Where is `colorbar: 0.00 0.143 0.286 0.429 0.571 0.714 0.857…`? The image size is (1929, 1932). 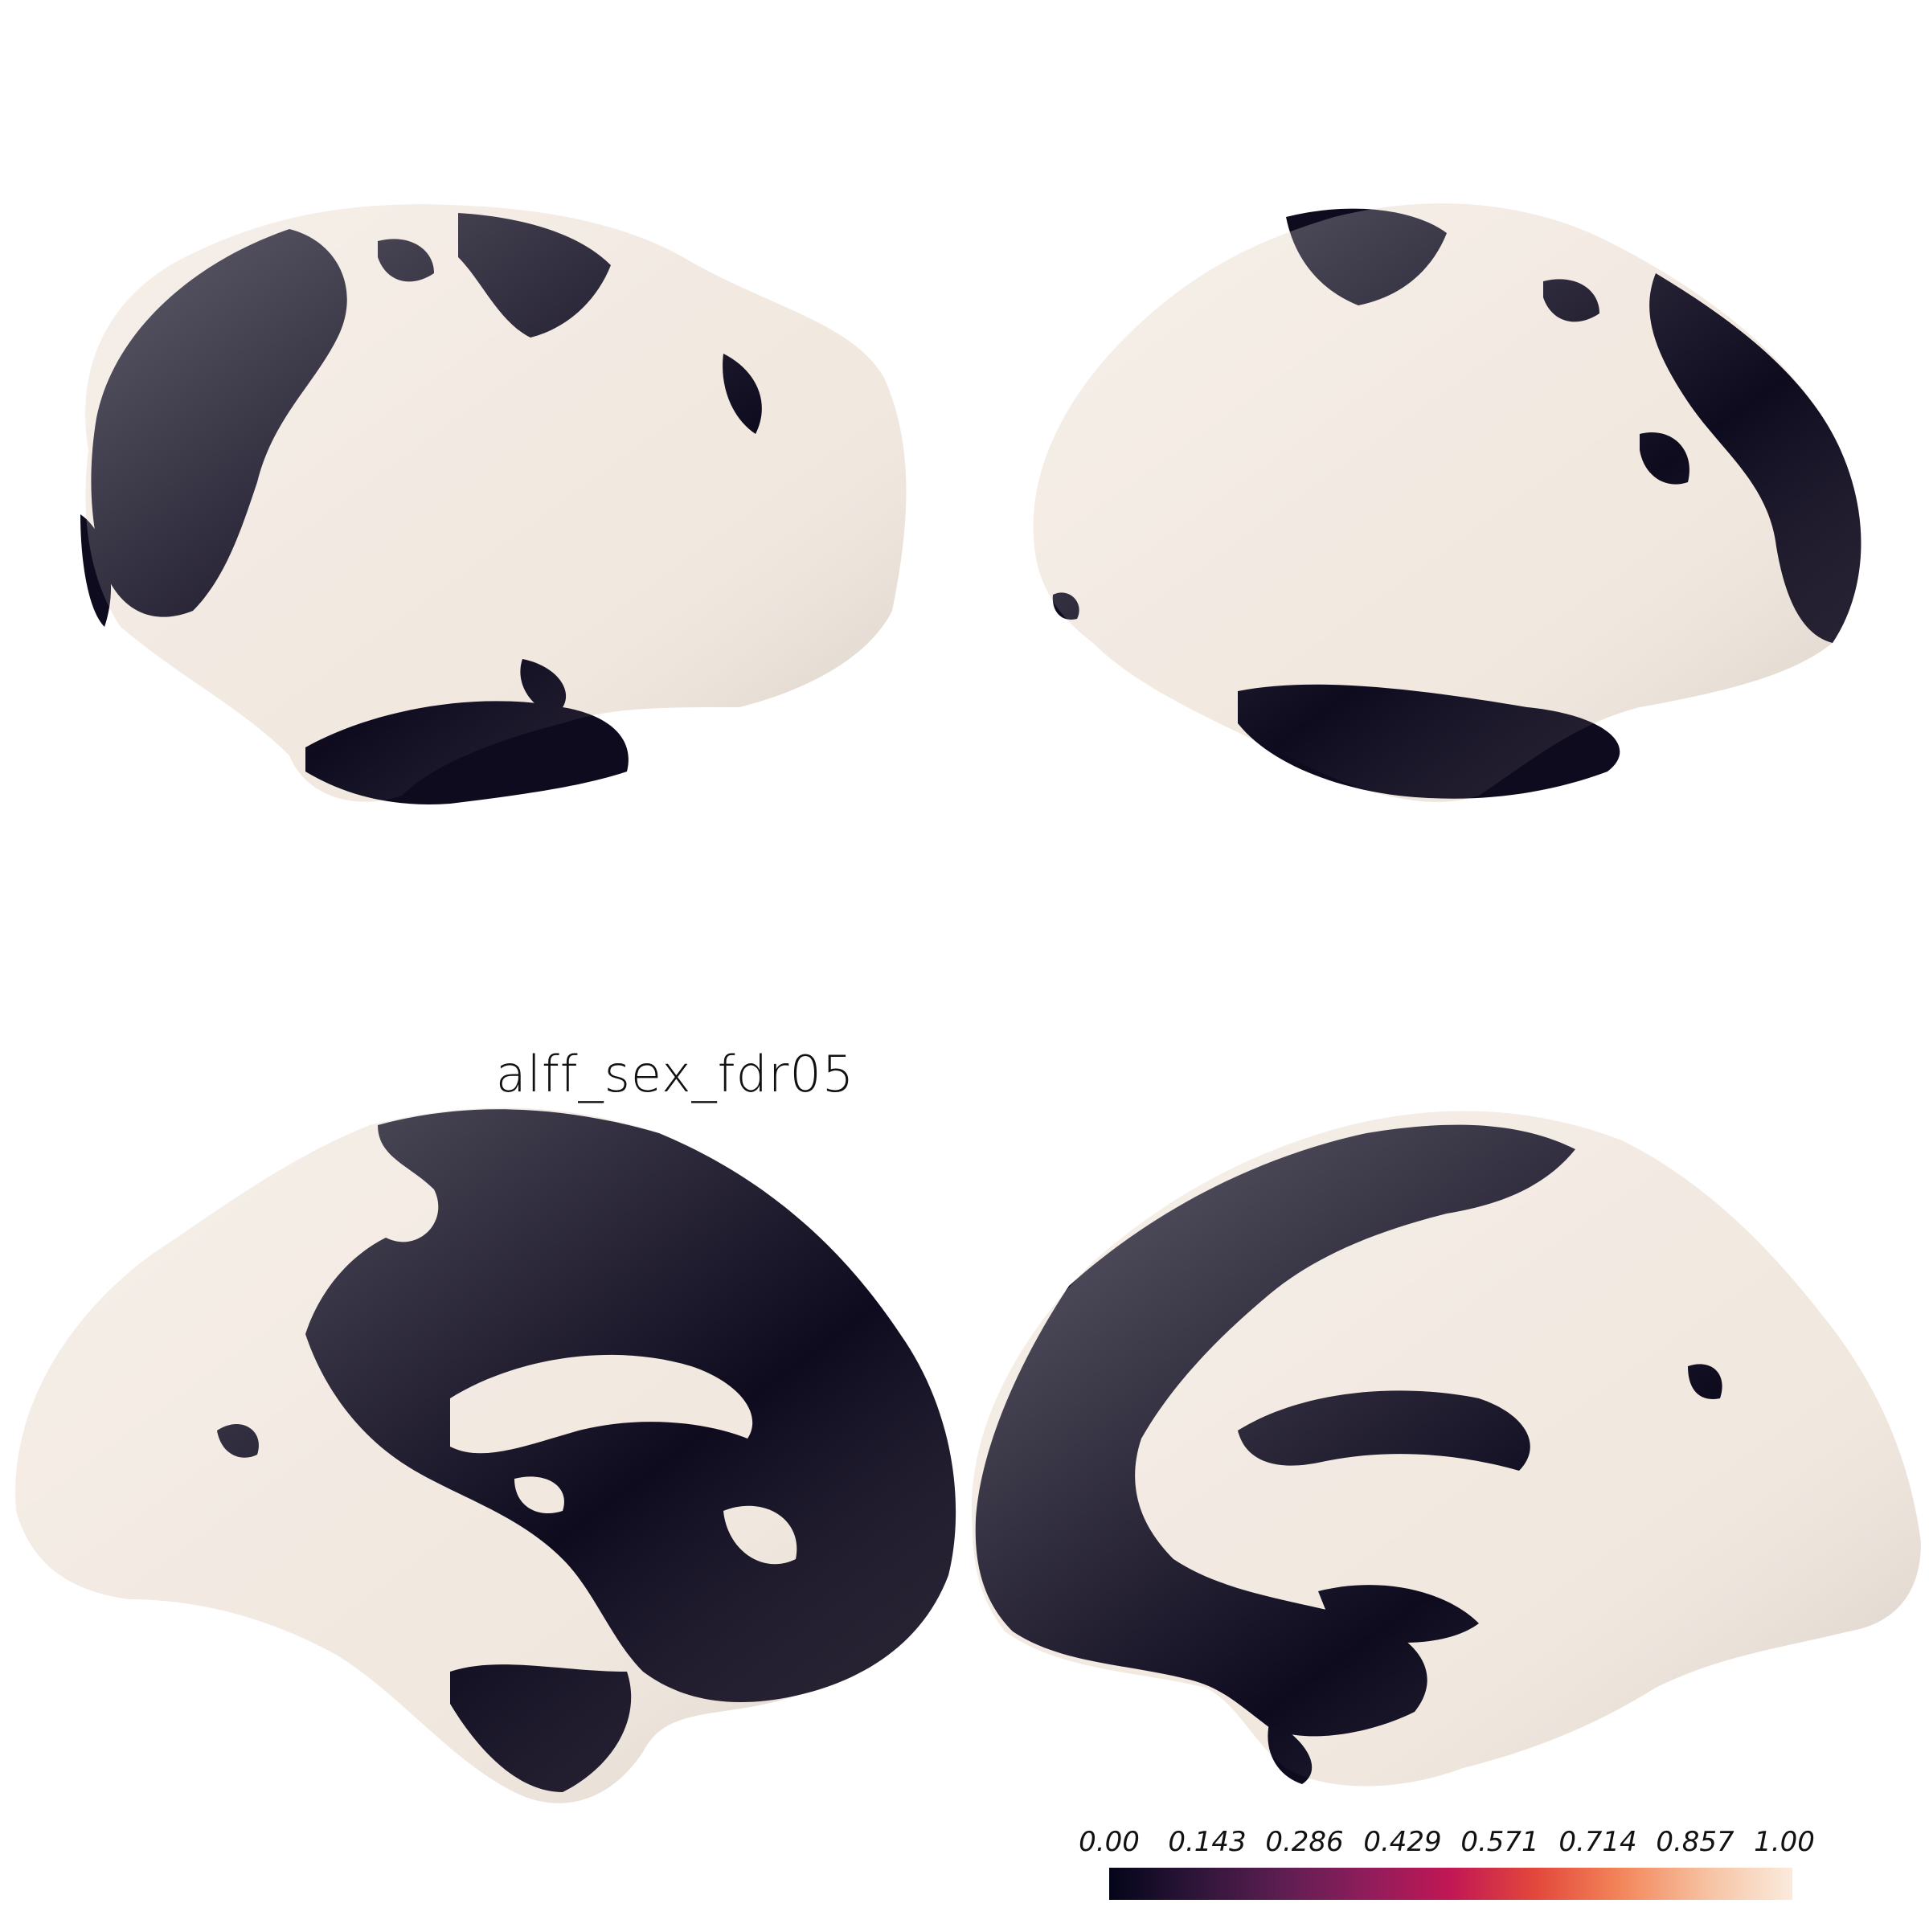 colorbar: 0.00 0.143 0.286 0.429 0.571 0.714 0.857… is located at coordinates (1447, 1870).